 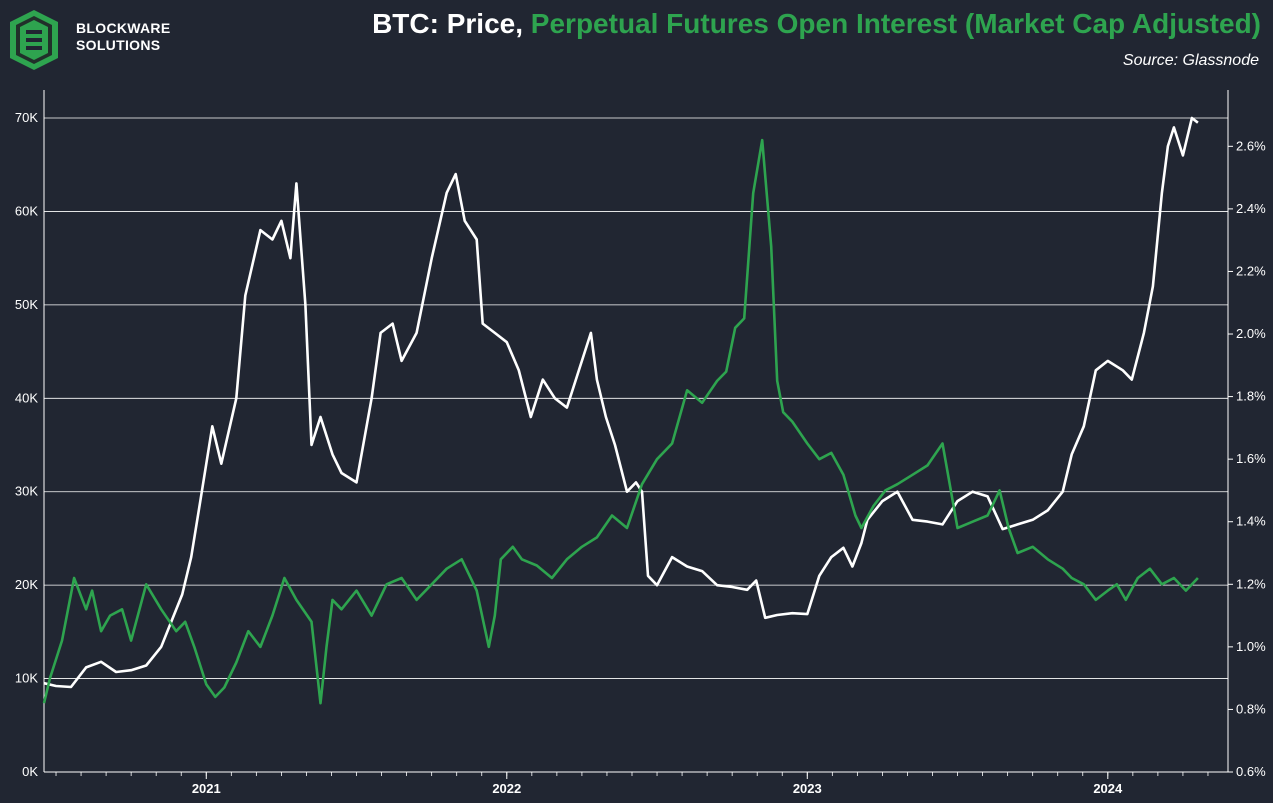 I want to click on blockware-logo: BLOCKWARE SOLUTIONS, so click(x=89, y=40).